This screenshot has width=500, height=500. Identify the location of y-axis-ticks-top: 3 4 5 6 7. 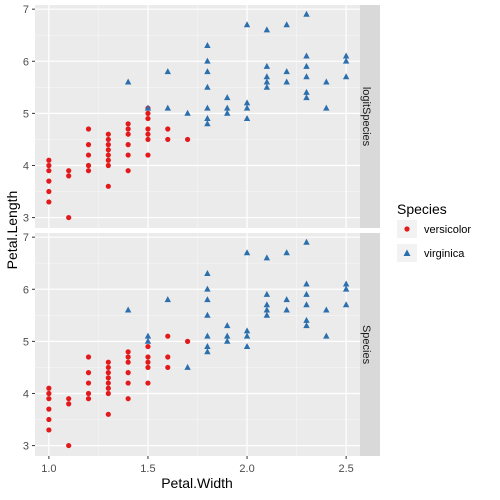
(29, 114).